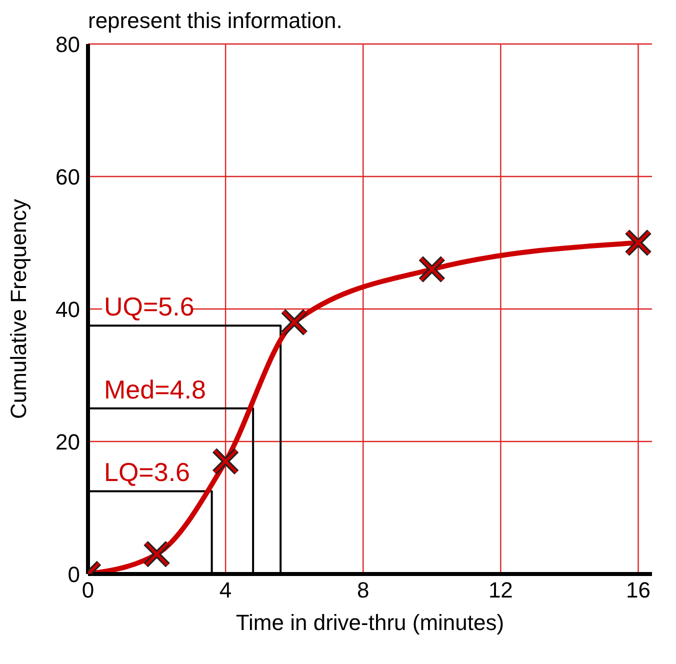 This screenshot has height=664, width=676. What do you see at coordinates (155, 389) in the screenshot?
I see `annotation: Med=4.8` at bounding box center [155, 389].